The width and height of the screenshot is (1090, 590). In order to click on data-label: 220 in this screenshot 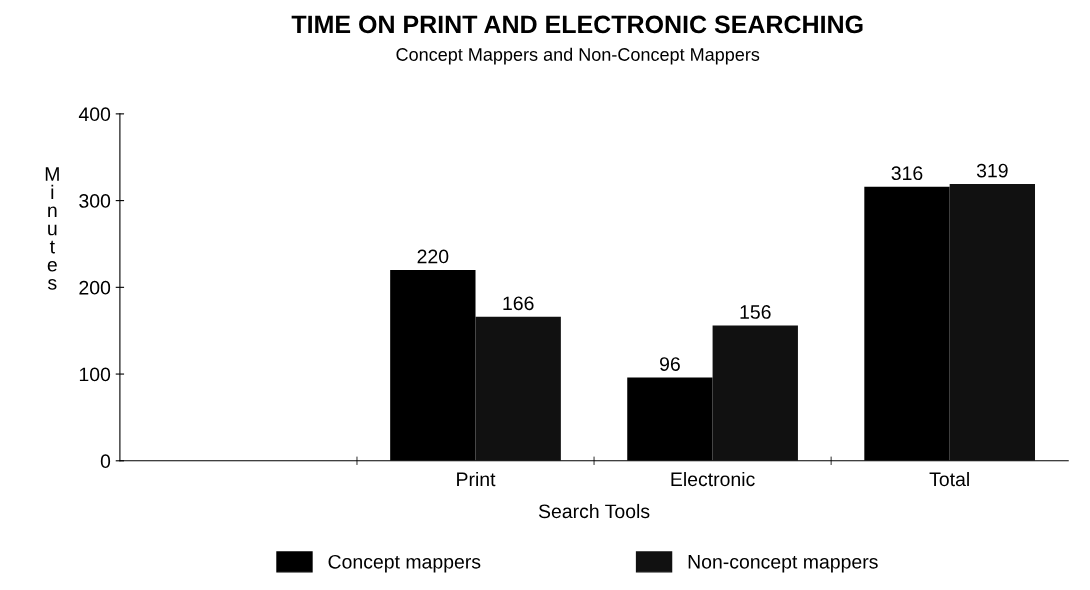, I will do `click(433, 256)`.